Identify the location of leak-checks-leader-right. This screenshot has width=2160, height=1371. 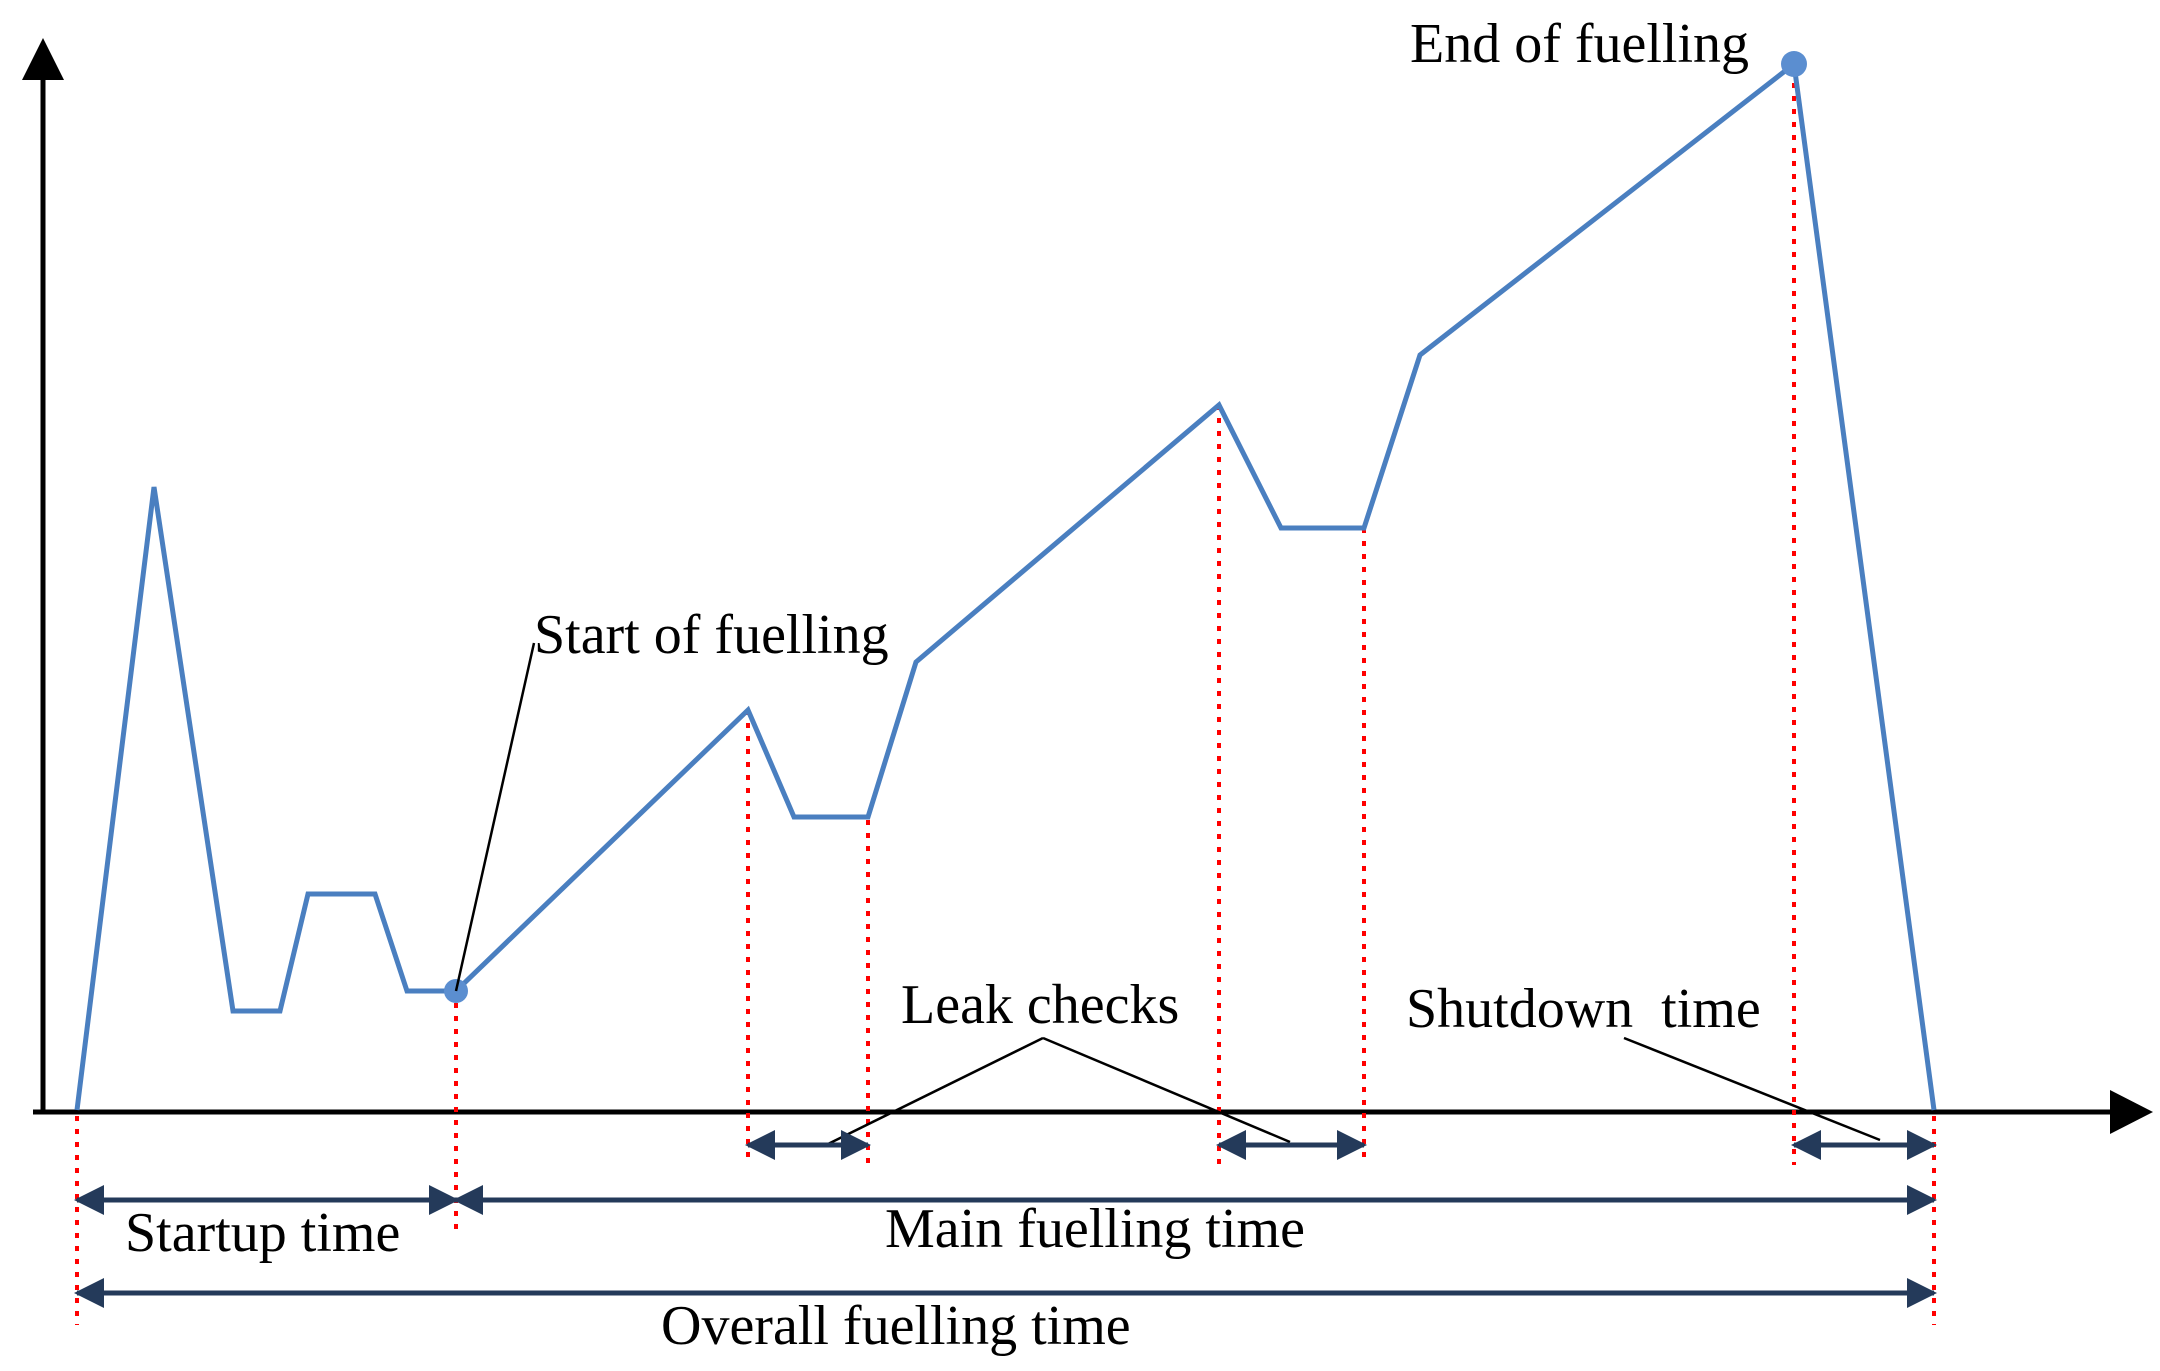
(1166, 1090).